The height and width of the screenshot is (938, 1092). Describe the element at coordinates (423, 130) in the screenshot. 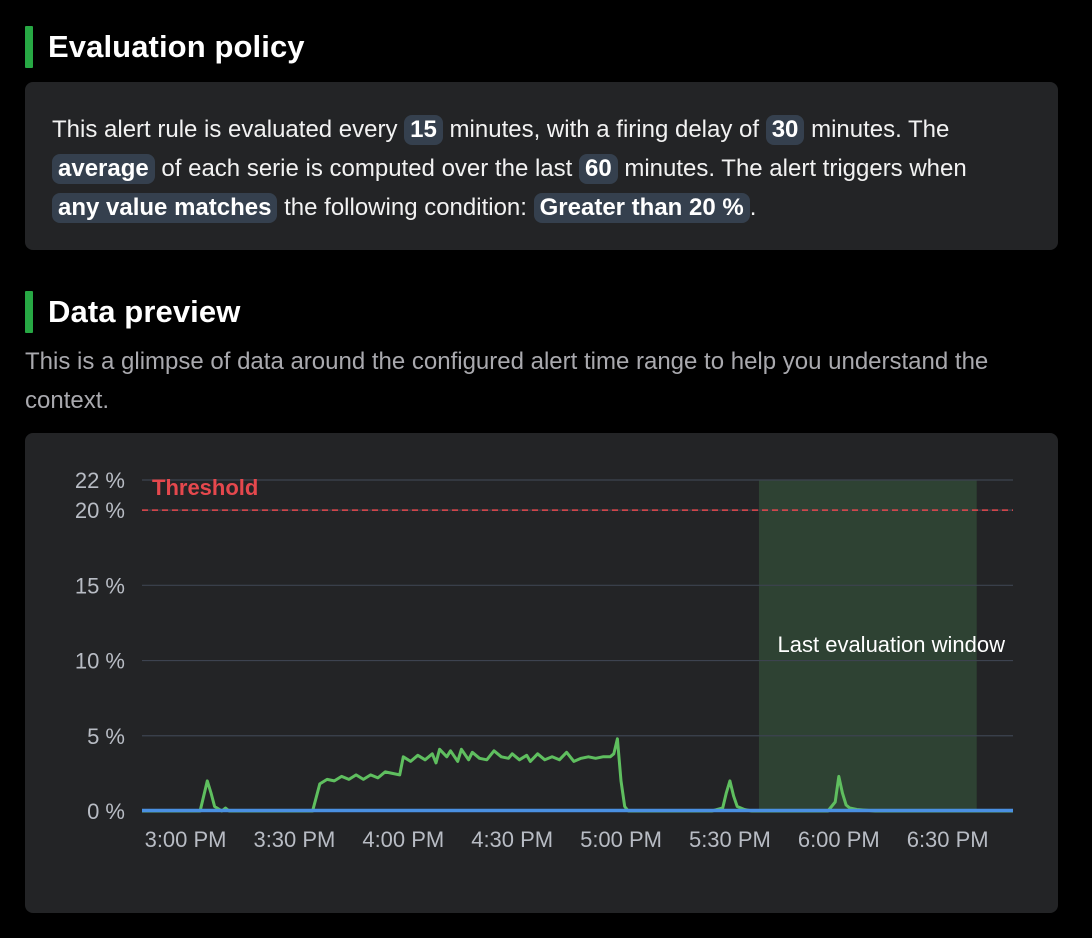

I see `interval-value: 15` at that location.